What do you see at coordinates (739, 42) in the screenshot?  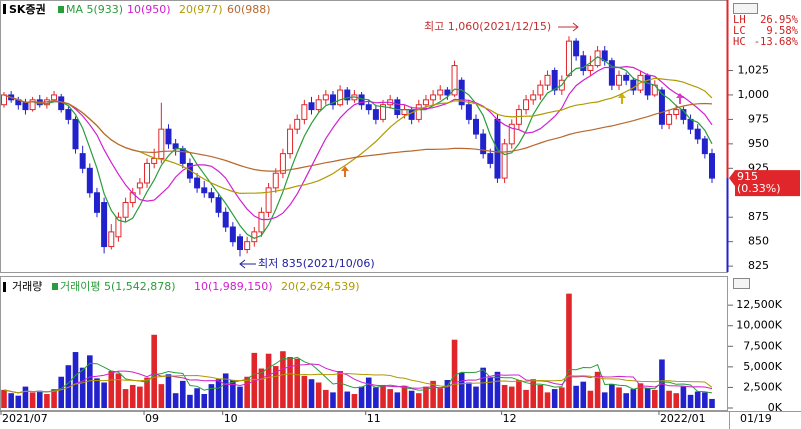 I see `stat-label: HC` at bounding box center [739, 42].